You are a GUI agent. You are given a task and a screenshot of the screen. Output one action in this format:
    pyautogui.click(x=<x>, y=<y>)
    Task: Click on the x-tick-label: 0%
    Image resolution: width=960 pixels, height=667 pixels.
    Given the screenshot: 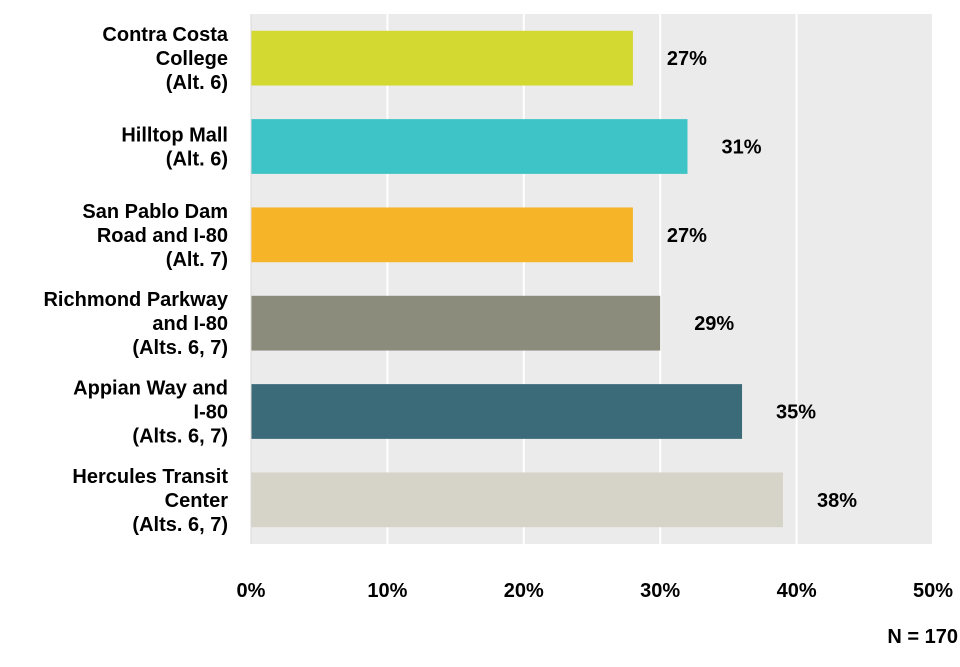 What is the action you would take?
    pyautogui.click(x=251, y=591)
    